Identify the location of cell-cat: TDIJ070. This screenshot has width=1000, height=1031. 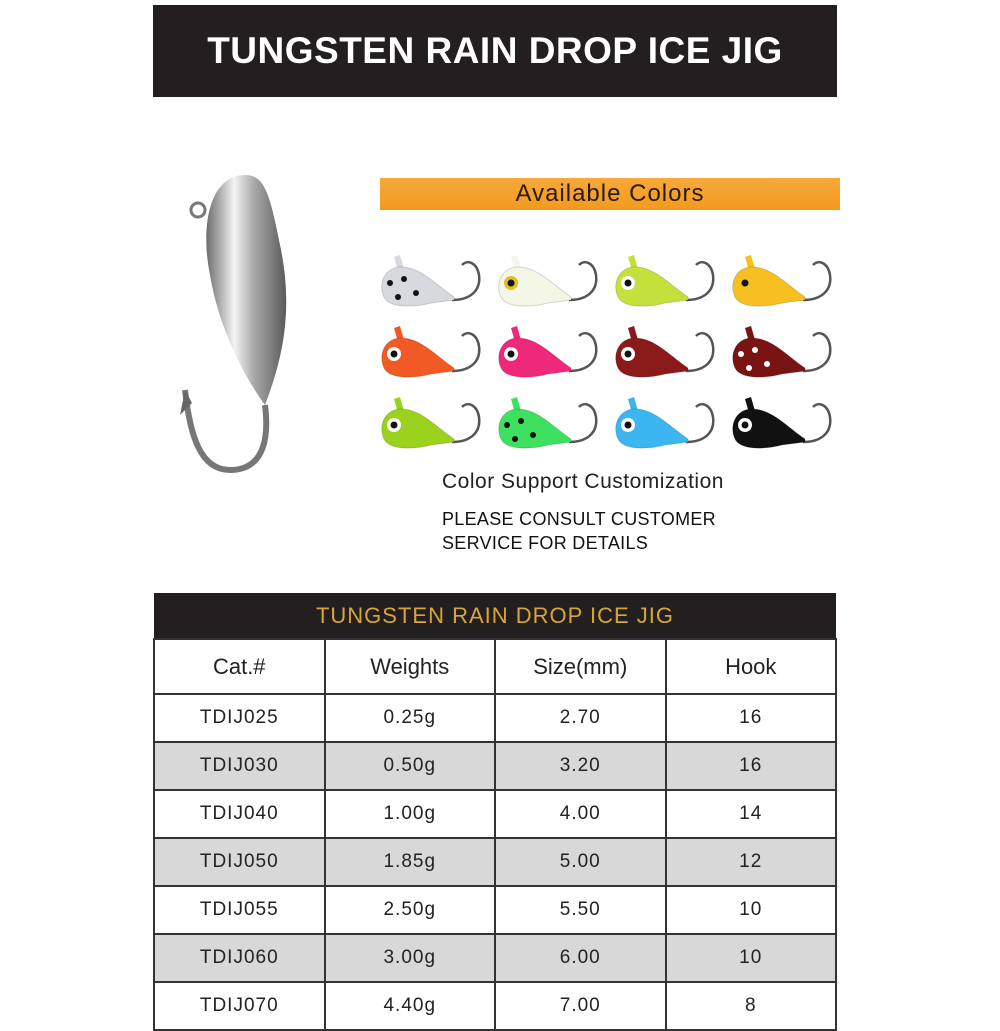
(239, 1006).